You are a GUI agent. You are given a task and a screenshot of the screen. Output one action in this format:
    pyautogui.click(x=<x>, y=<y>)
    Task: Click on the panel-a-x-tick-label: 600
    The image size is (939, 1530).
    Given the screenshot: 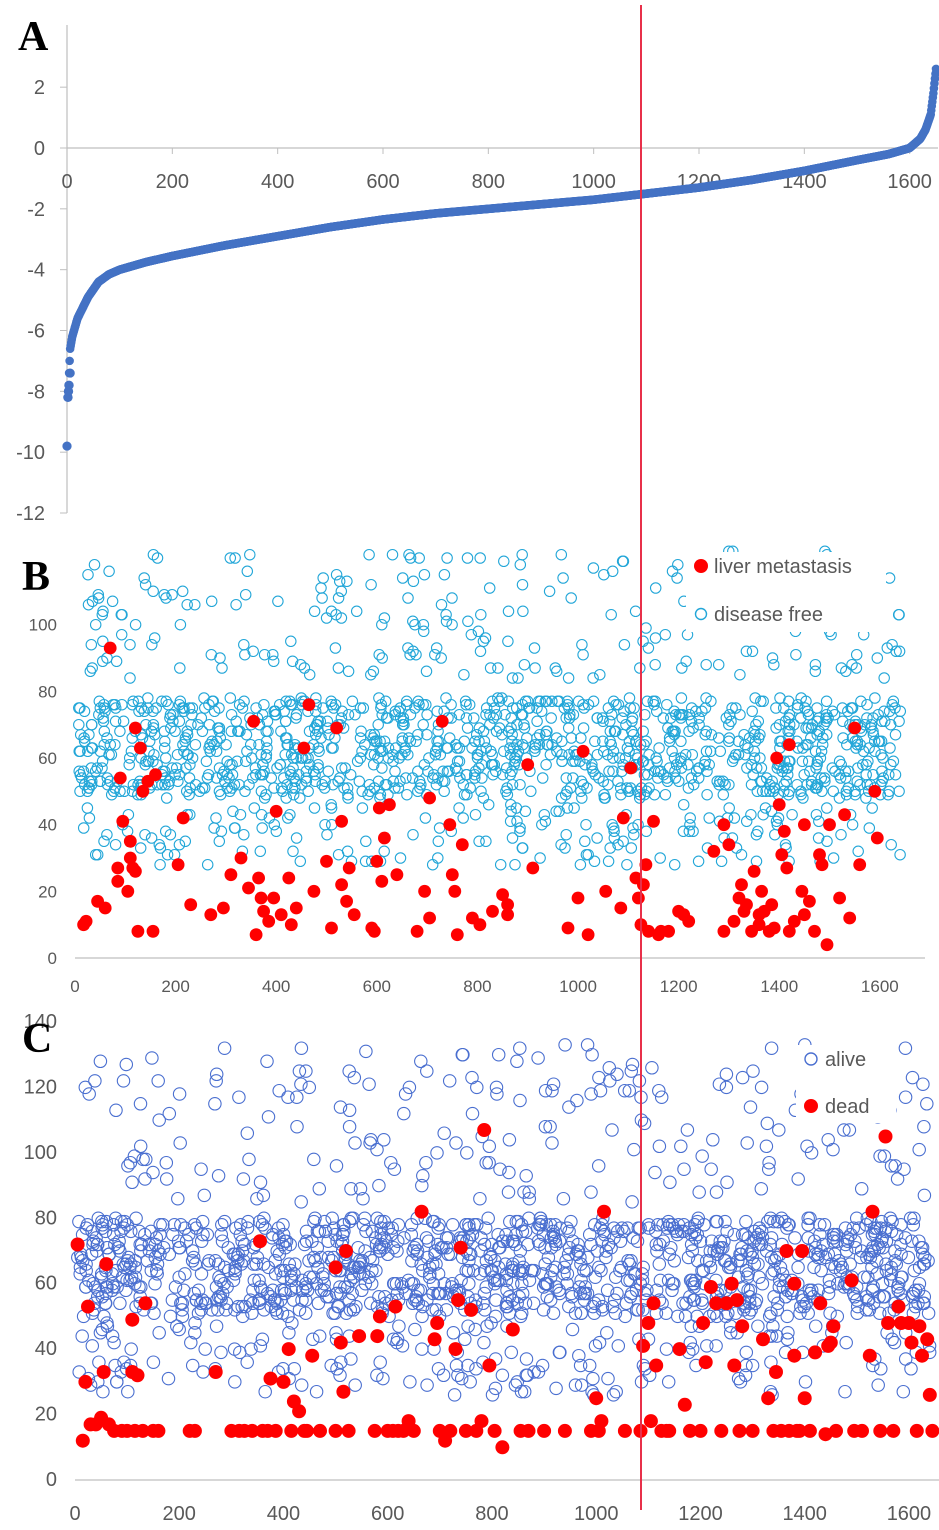 What is the action you would take?
    pyautogui.click(x=382, y=182)
    